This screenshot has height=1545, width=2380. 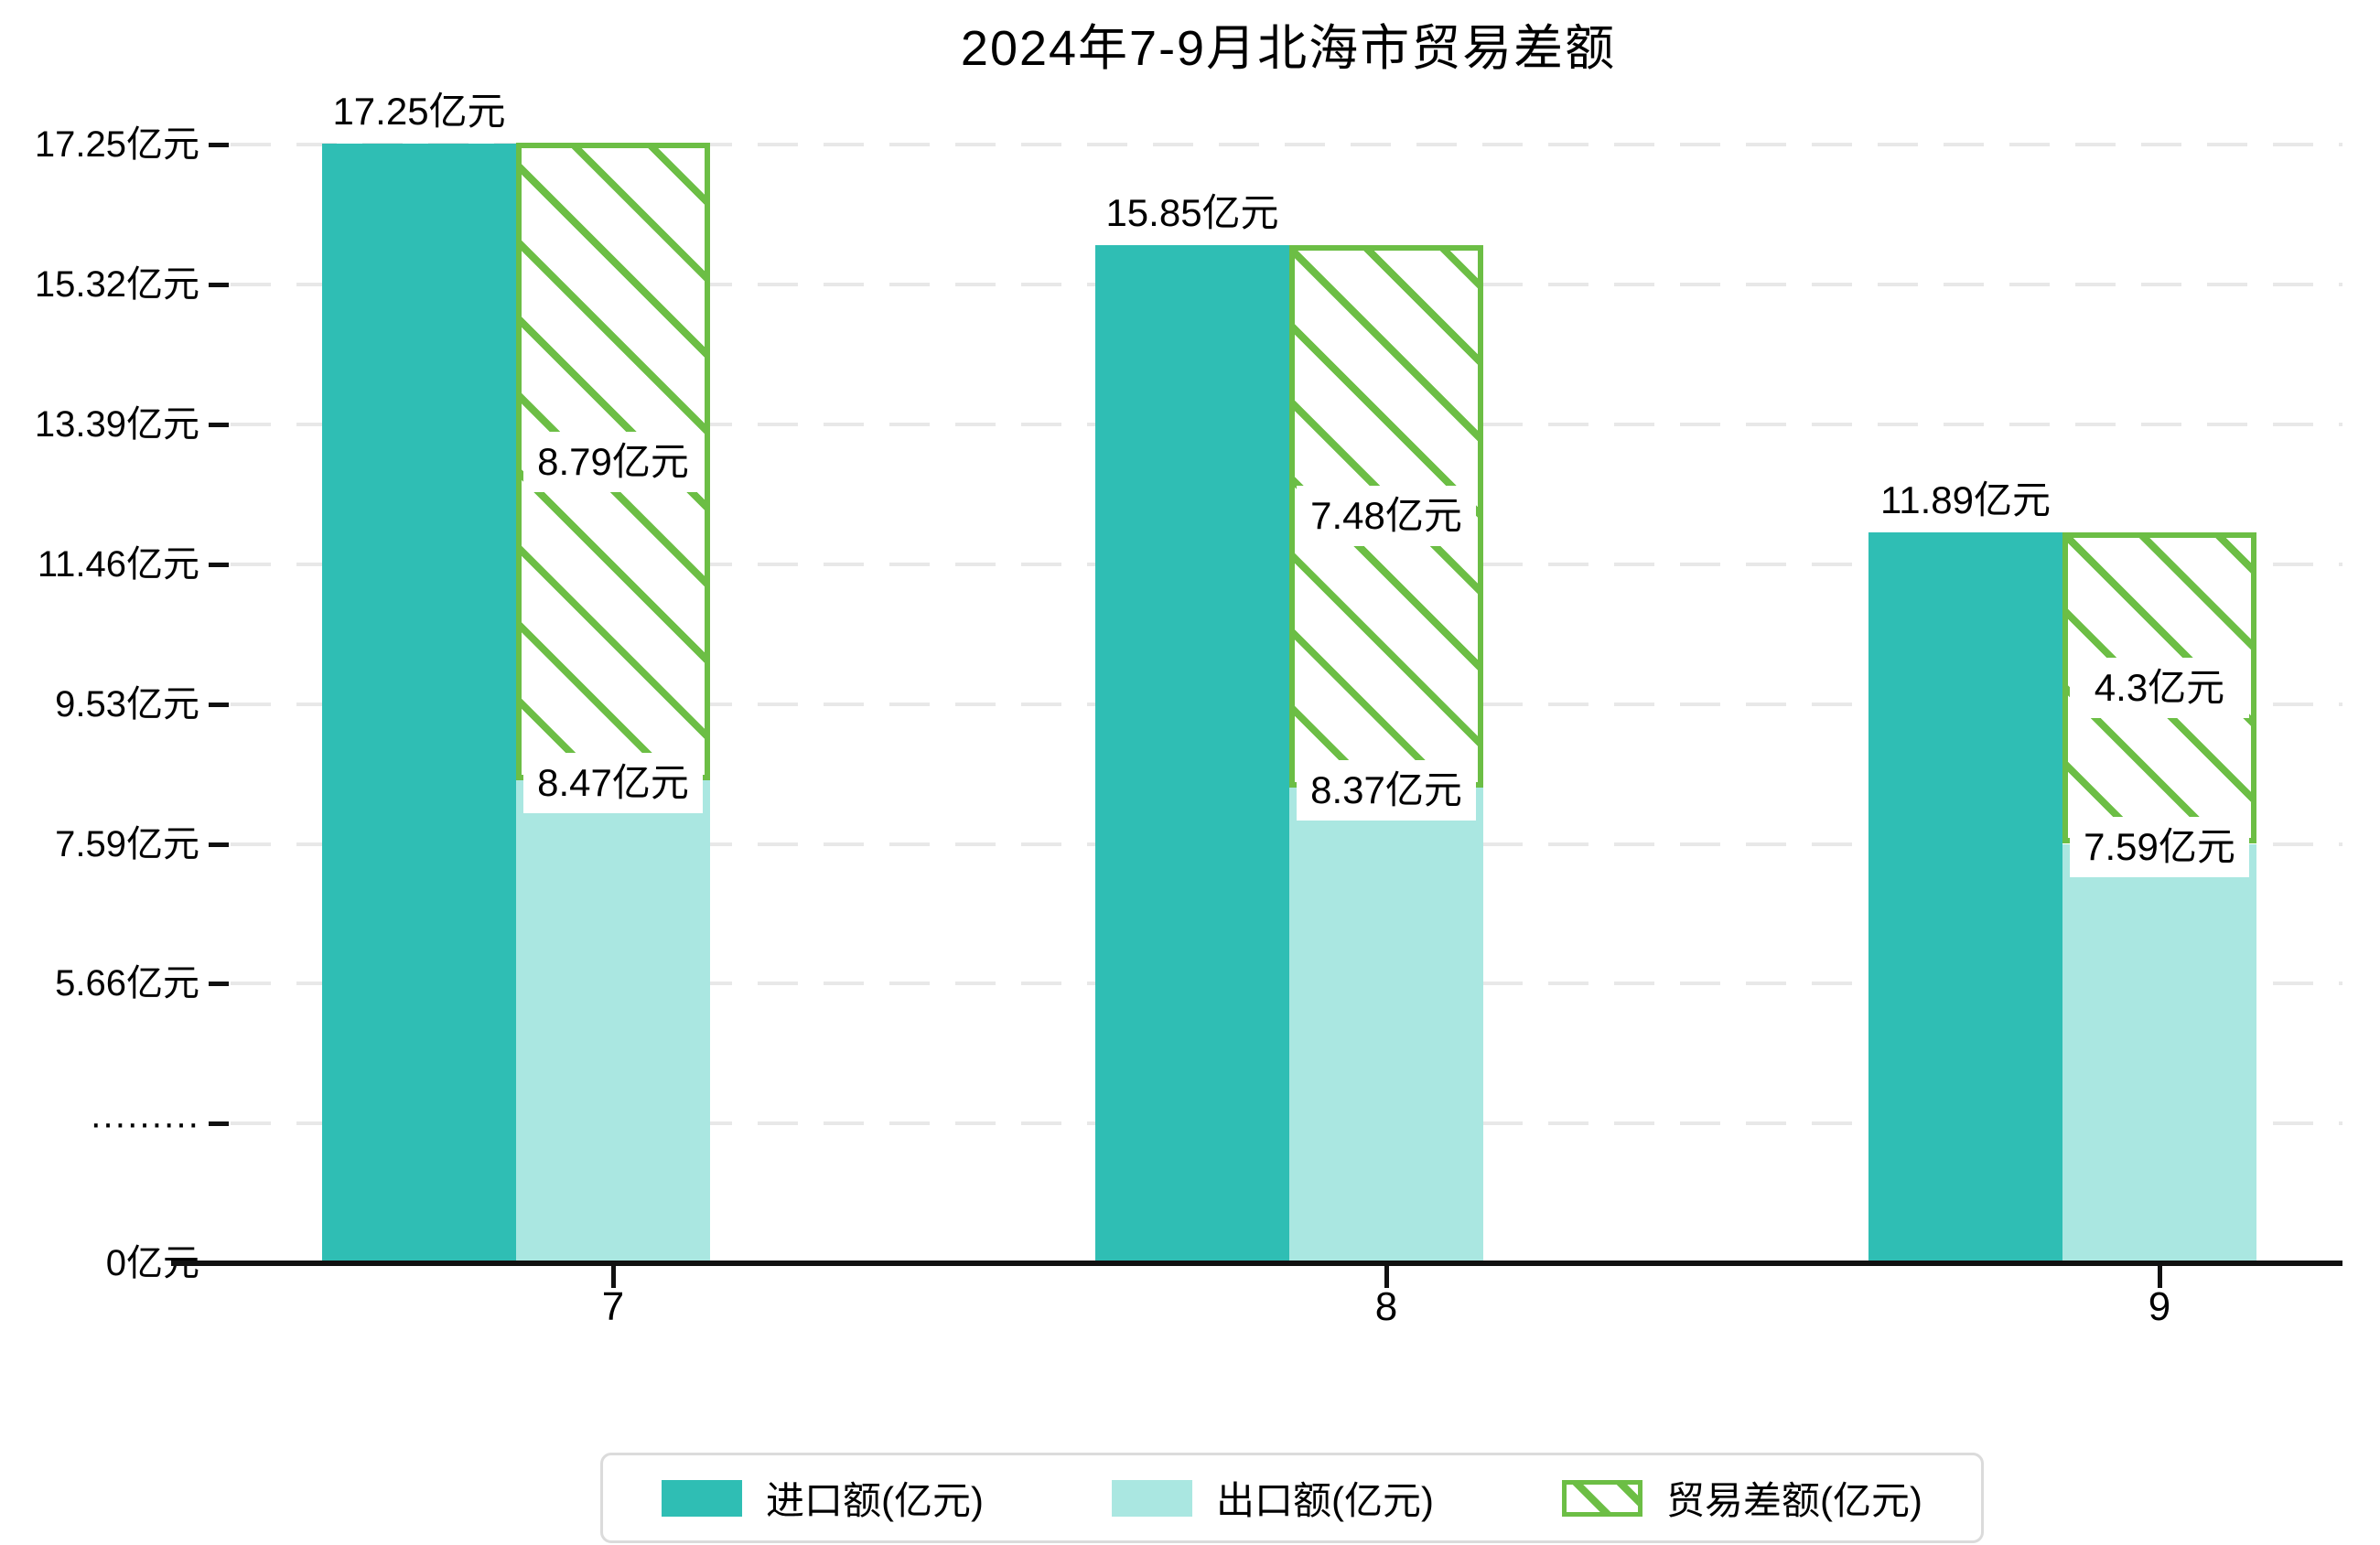 I want to click on legend: 进口额(亿元) 出口额(亿元) 贸易差额(亿元), so click(x=1292, y=1498).